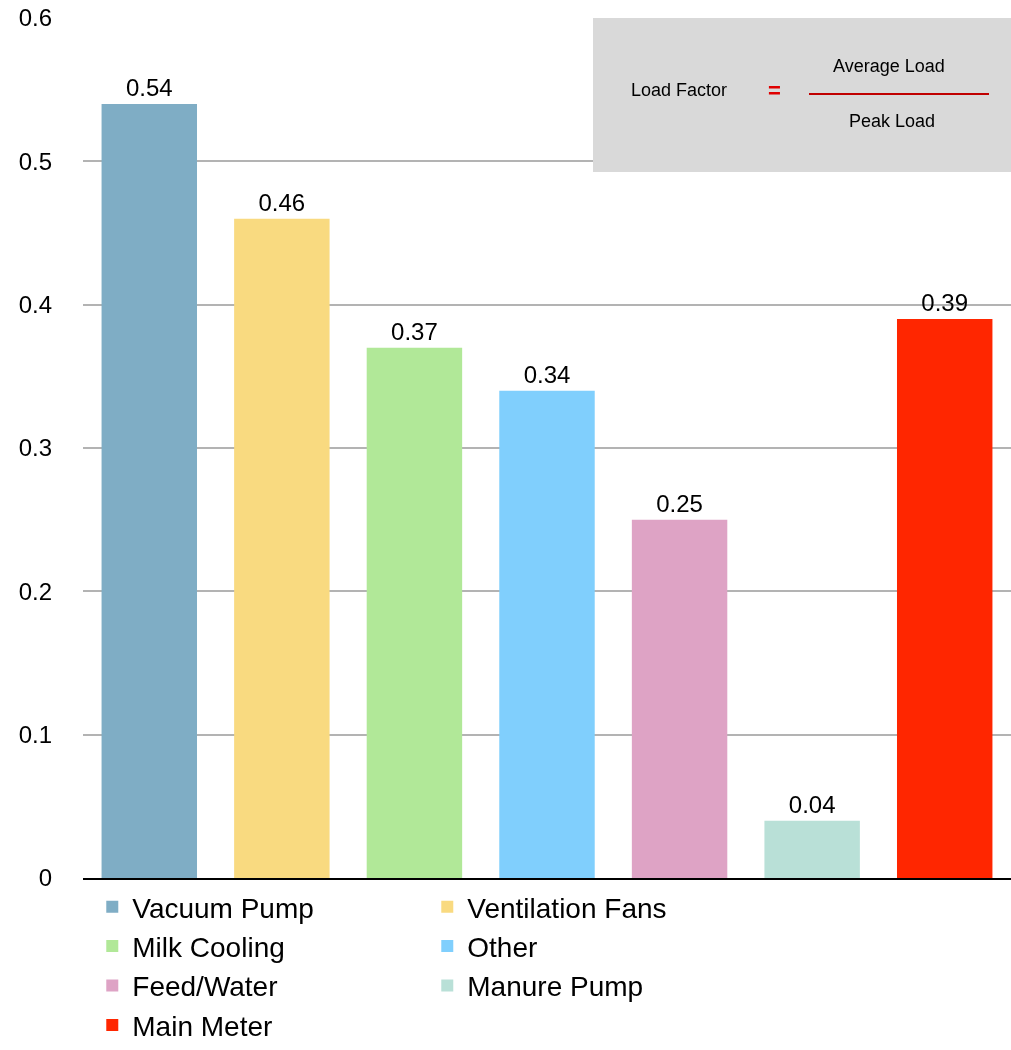 The height and width of the screenshot is (1050, 1011). What do you see at coordinates (45, 878) in the screenshot?
I see `y-tick-label: 0` at bounding box center [45, 878].